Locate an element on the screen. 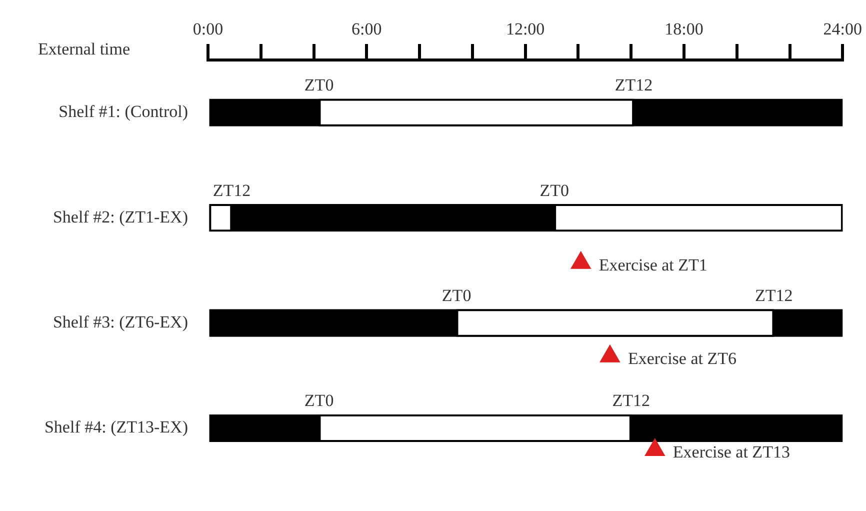 This screenshot has height=511, width=866. data-label: Exercise at ZT13 is located at coordinates (731, 452).